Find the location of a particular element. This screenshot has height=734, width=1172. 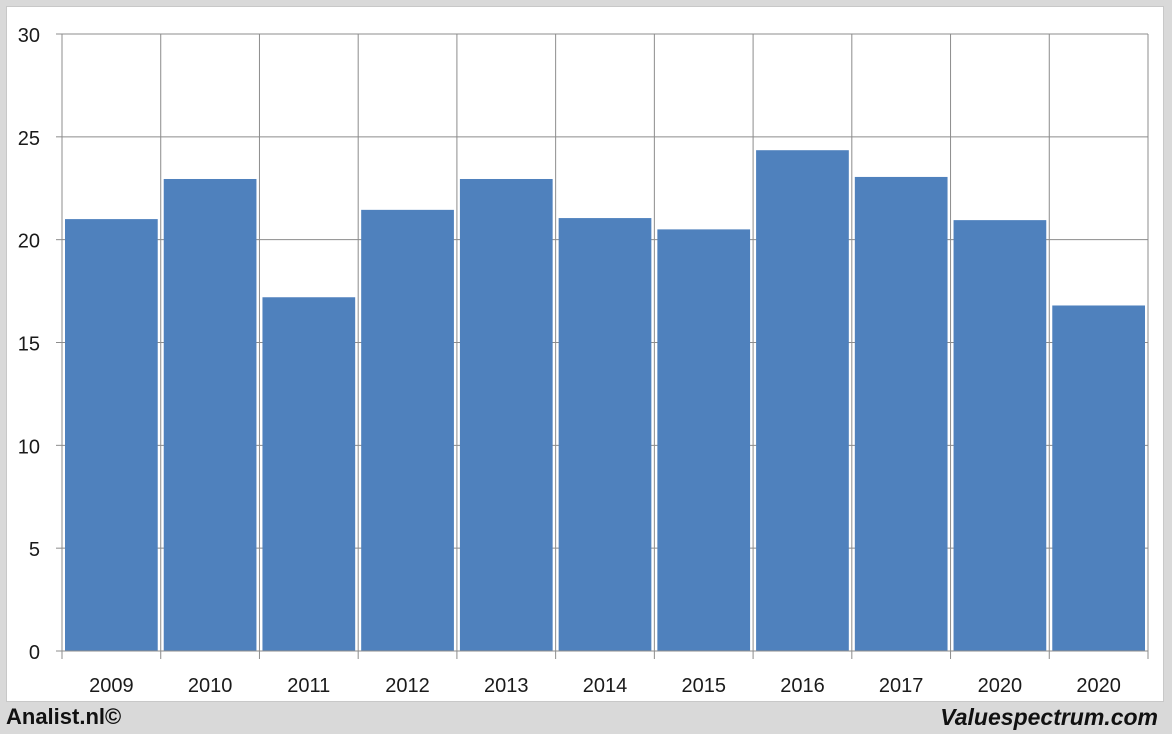

x-tick-label: 2014 is located at coordinates (605, 686).